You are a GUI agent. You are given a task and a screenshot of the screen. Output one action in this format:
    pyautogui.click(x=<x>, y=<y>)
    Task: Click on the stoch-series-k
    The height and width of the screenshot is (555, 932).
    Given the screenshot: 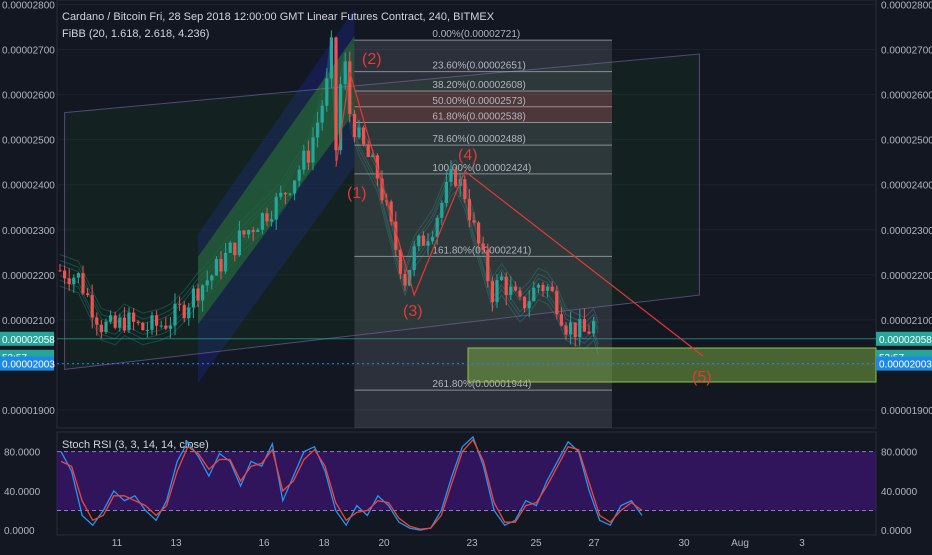 What is the action you would take?
    pyautogui.click(x=351, y=483)
    